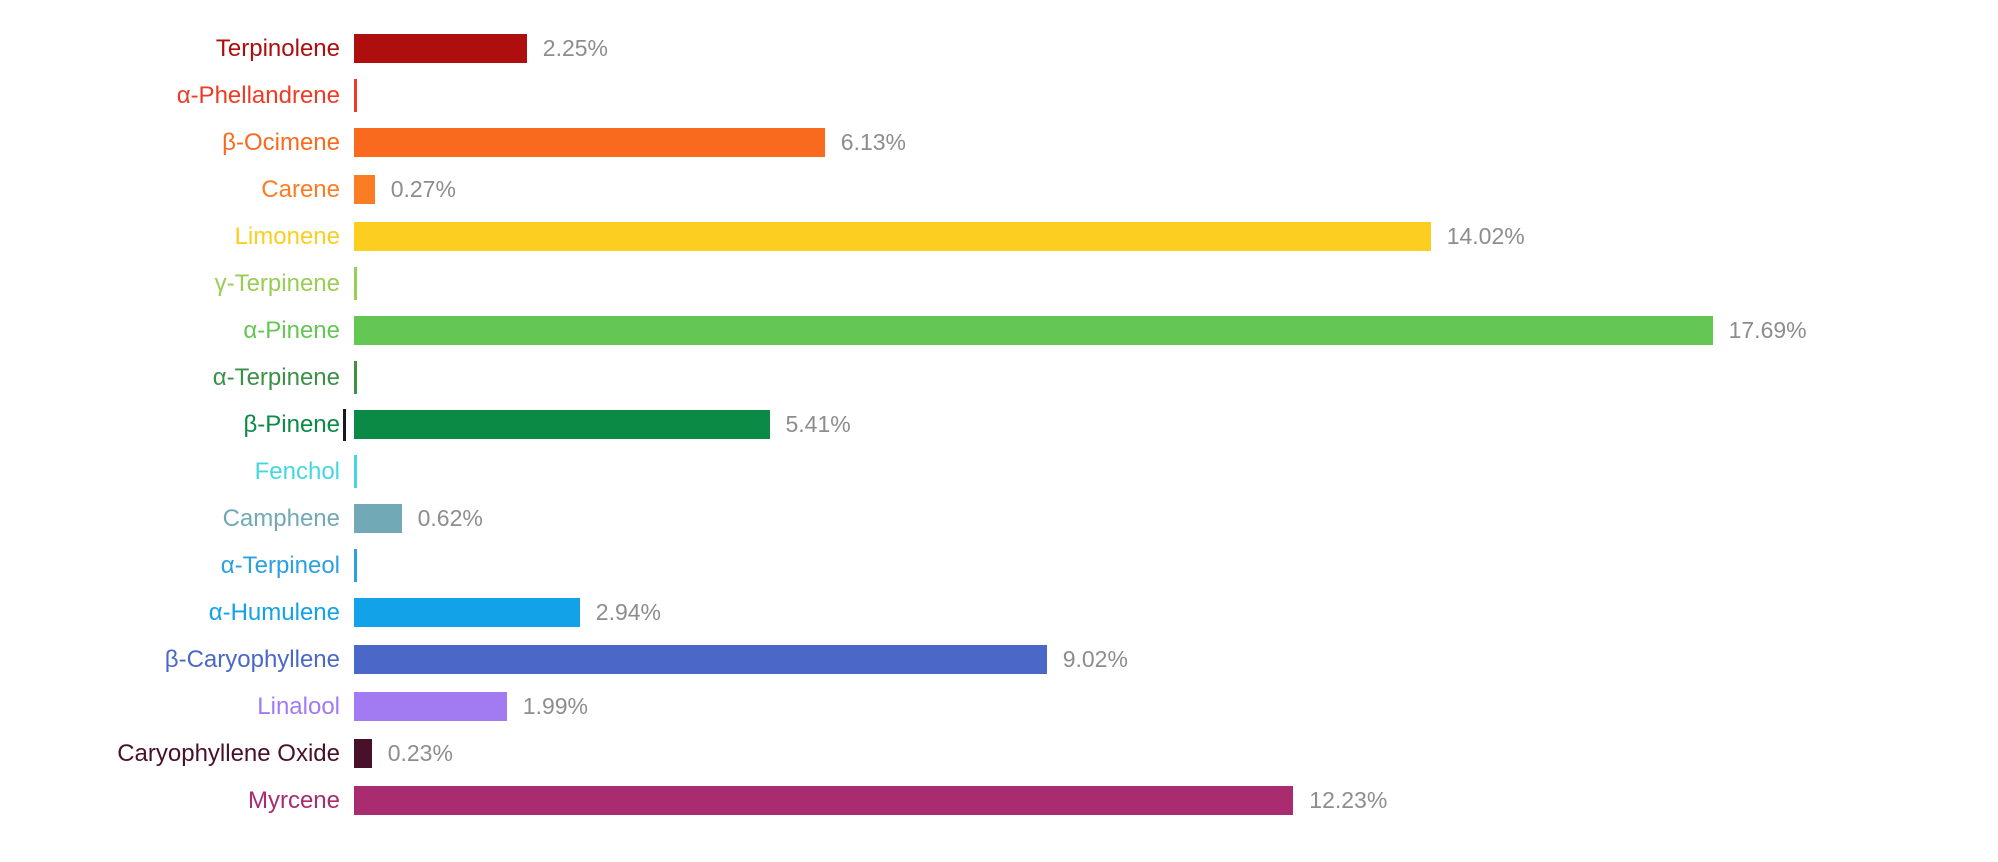 This screenshot has width=1998, height=862. What do you see at coordinates (281, 518) in the screenshot?
I see `category-label: Camphene` at bounding box center [281, 518].